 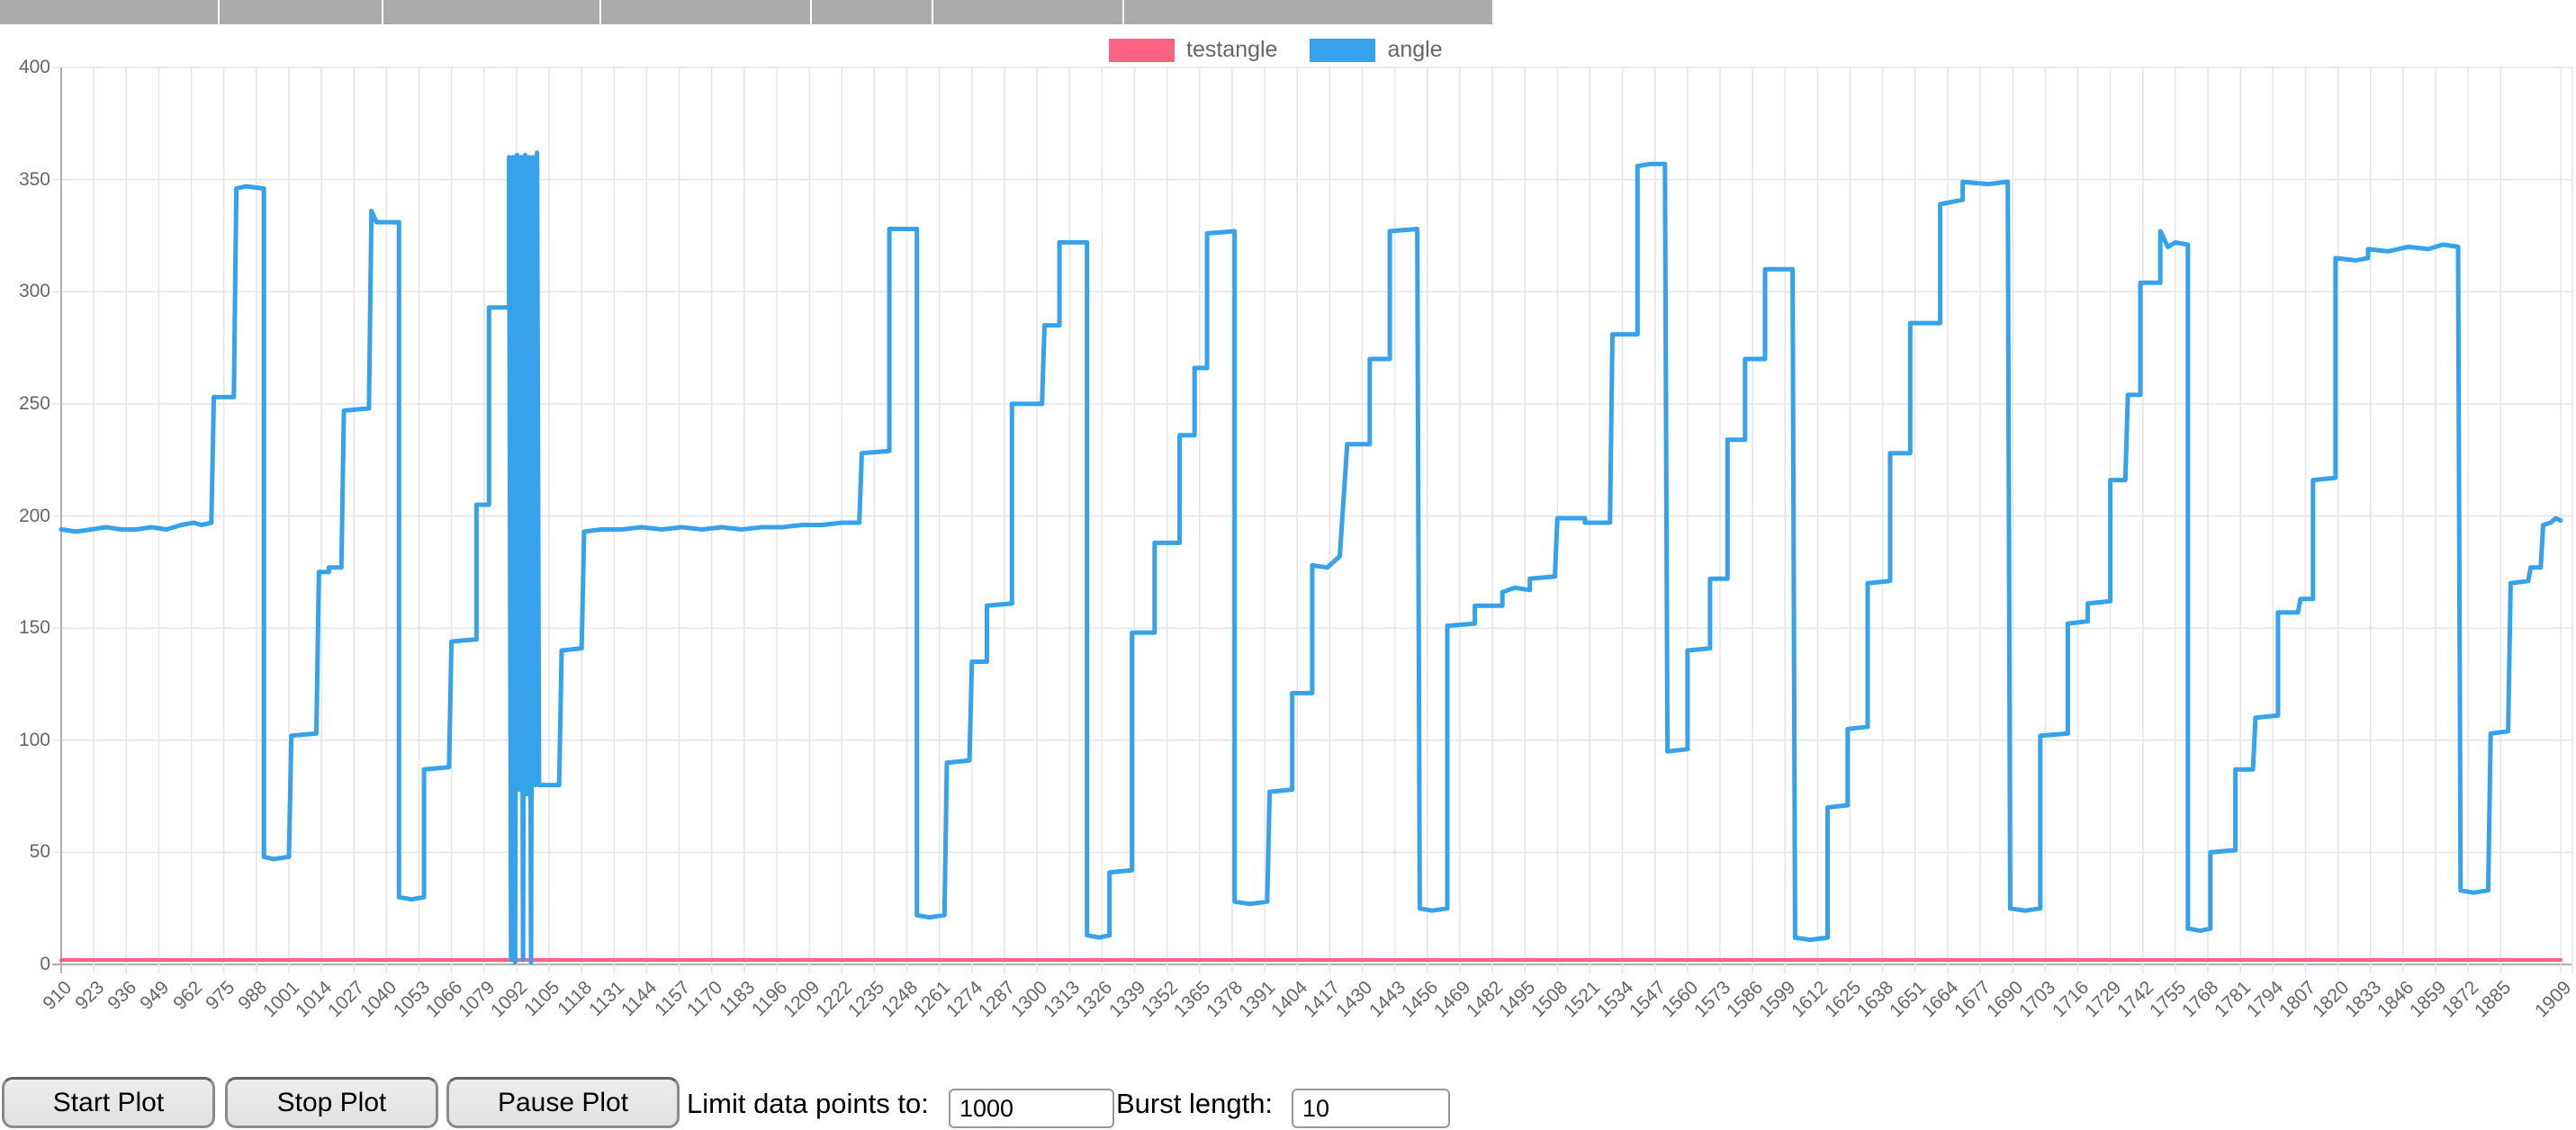 I want to click on stop-plot-button: Stop Plot, so click(x=331, y=1102).